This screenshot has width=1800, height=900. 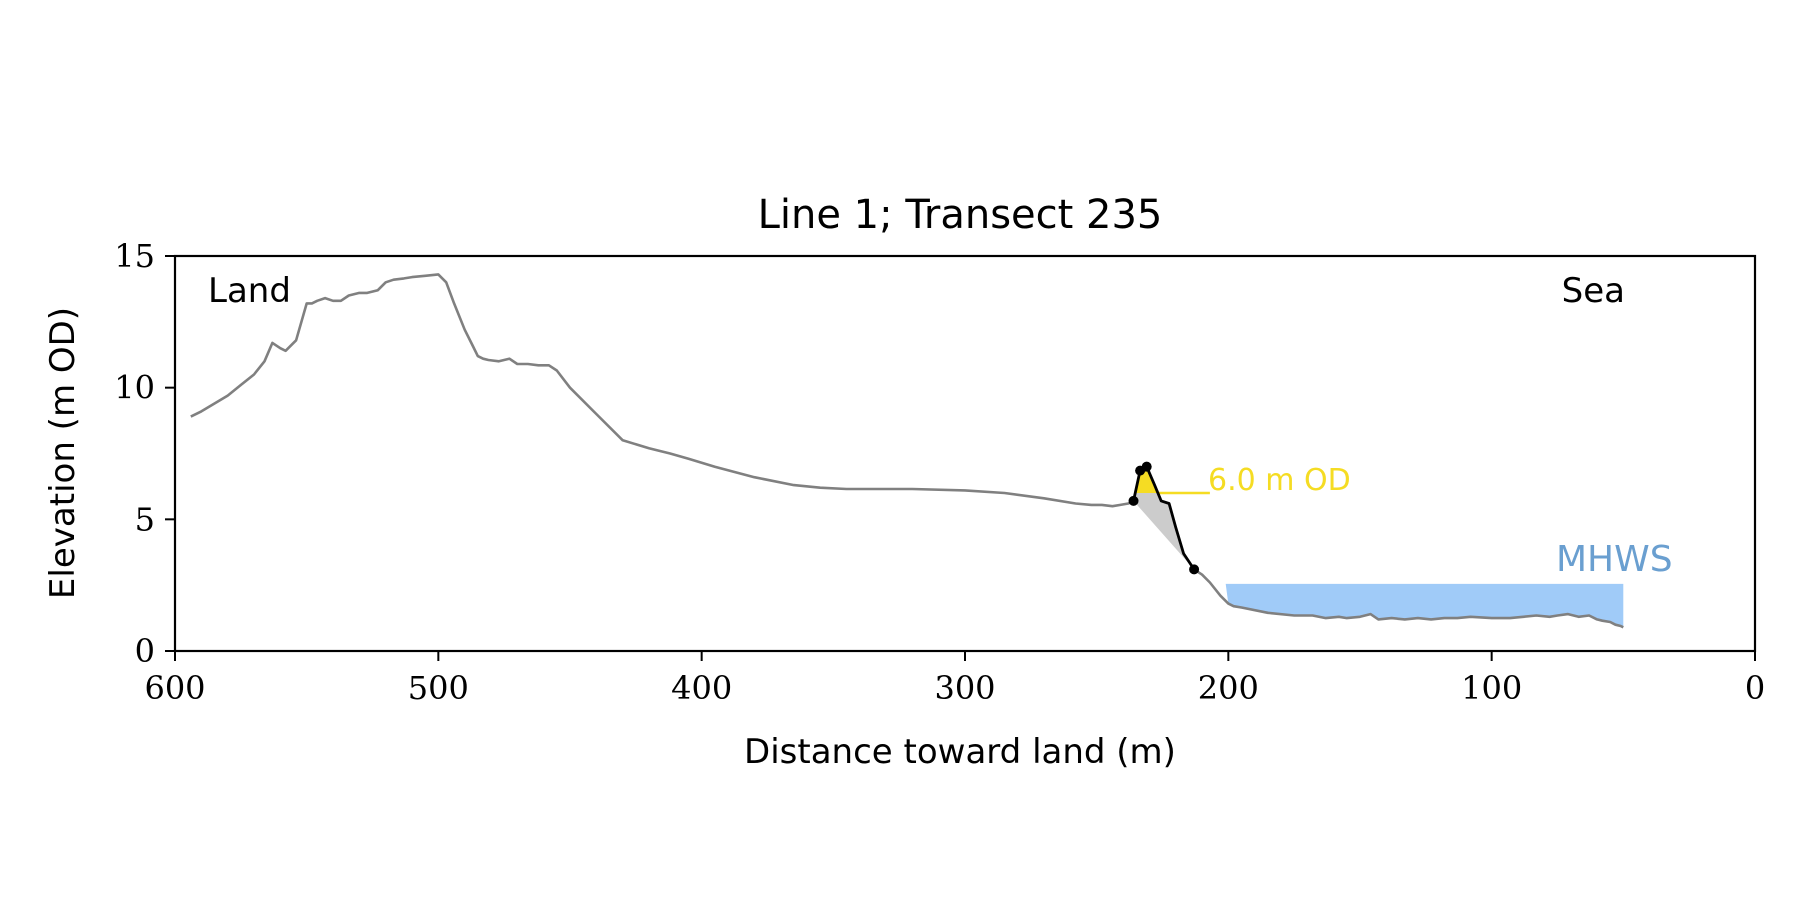 I want to click on foreshore-line, so click(x=1408, y=598).